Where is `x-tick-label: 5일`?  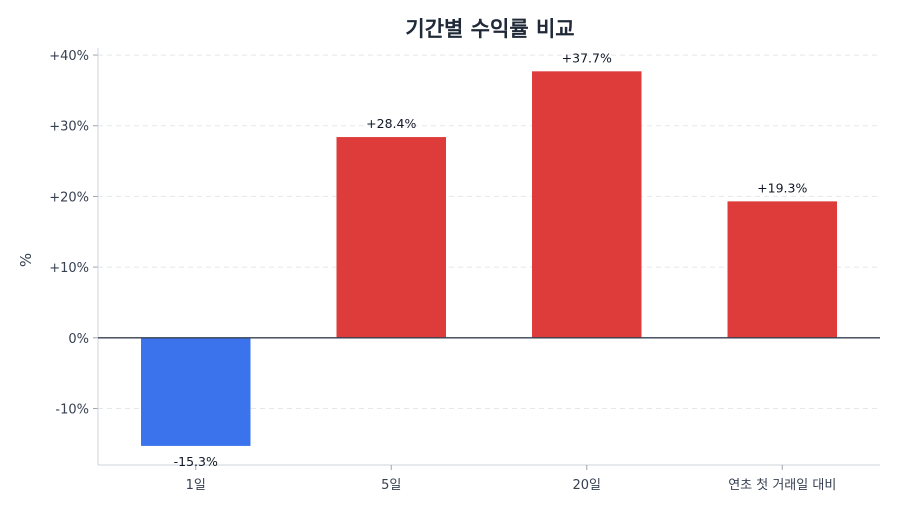 x-tick-label: 5일 is located at coordinates (391, 485).